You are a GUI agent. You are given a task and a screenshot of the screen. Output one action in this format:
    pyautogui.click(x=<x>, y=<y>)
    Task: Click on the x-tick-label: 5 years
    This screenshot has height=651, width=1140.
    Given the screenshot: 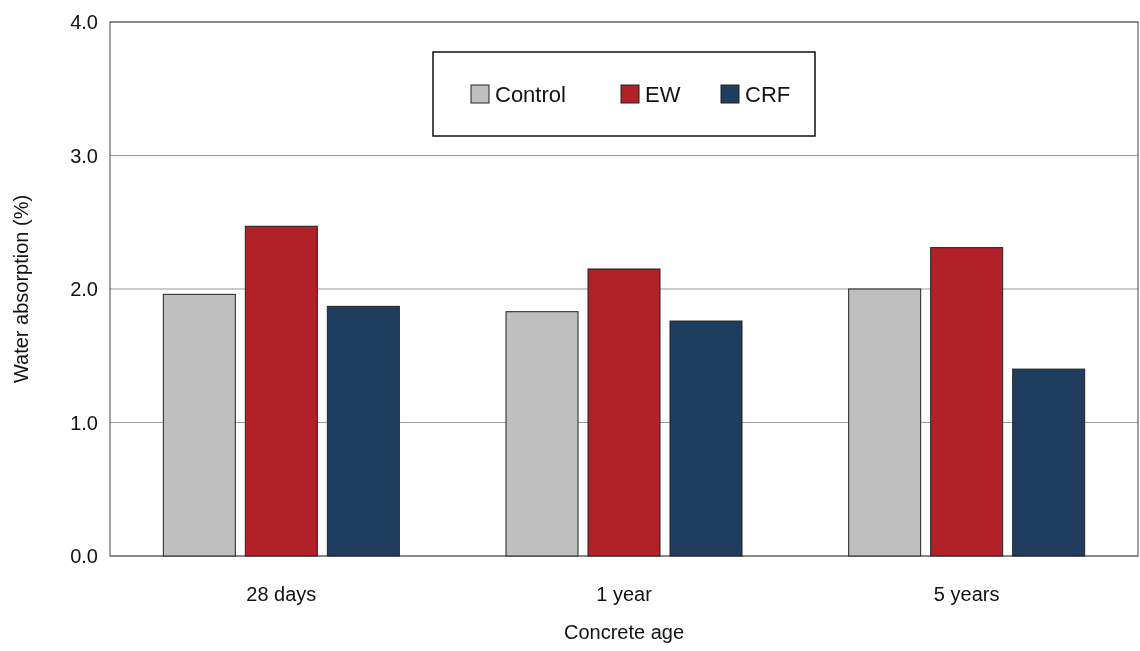 What is the action you would take?
    pyautogui.click(x=966, y=594)
    